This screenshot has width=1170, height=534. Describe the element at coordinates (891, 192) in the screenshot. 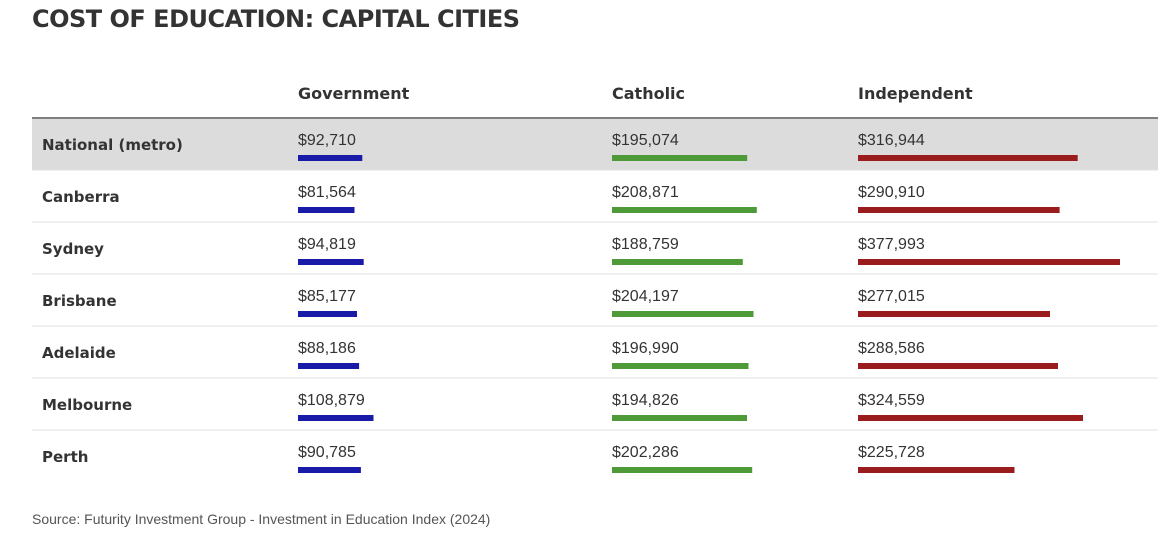

I see `value-label: $290,910` at that location.